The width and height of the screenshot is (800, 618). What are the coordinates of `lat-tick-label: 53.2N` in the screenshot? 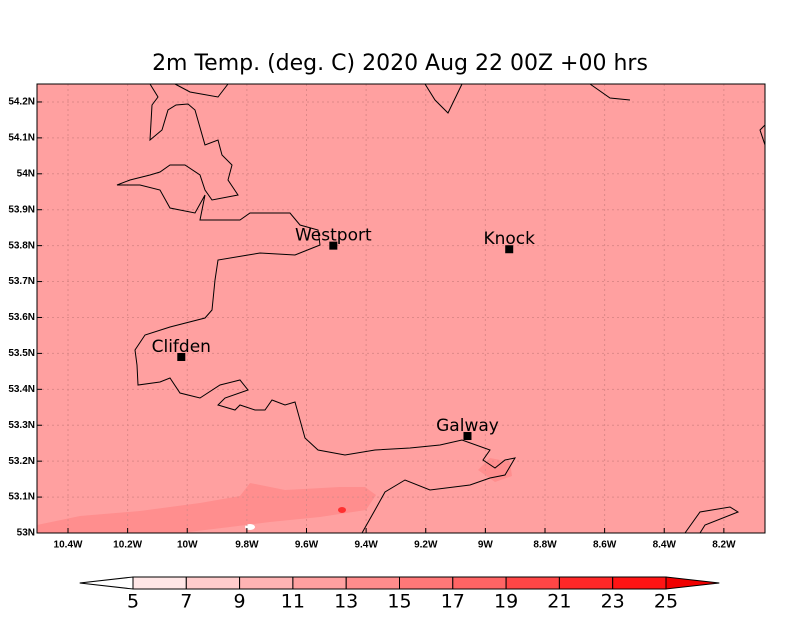 It's located at (21, 461).